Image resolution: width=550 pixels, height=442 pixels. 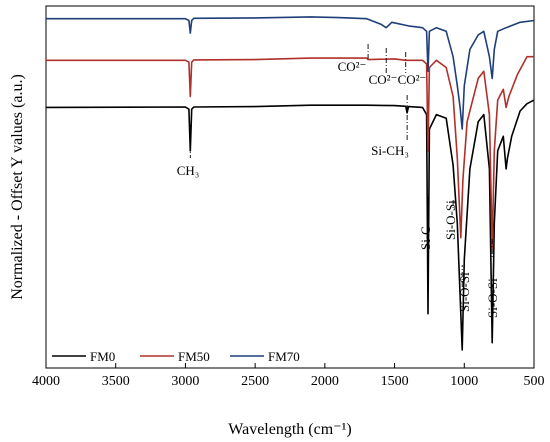 What do you see at coordinates (425, 238) in the screenshot?
I see `annotation-label: Si-C` at bounding box center [425, 238].